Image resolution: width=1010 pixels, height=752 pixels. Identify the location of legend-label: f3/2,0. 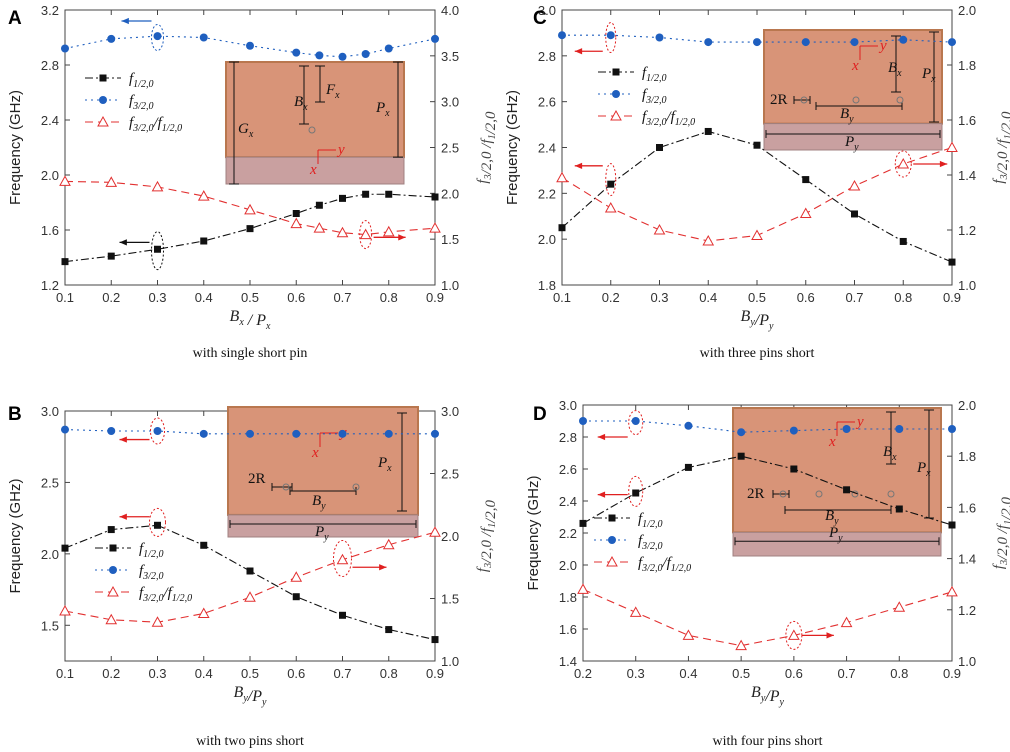
(654, 96).